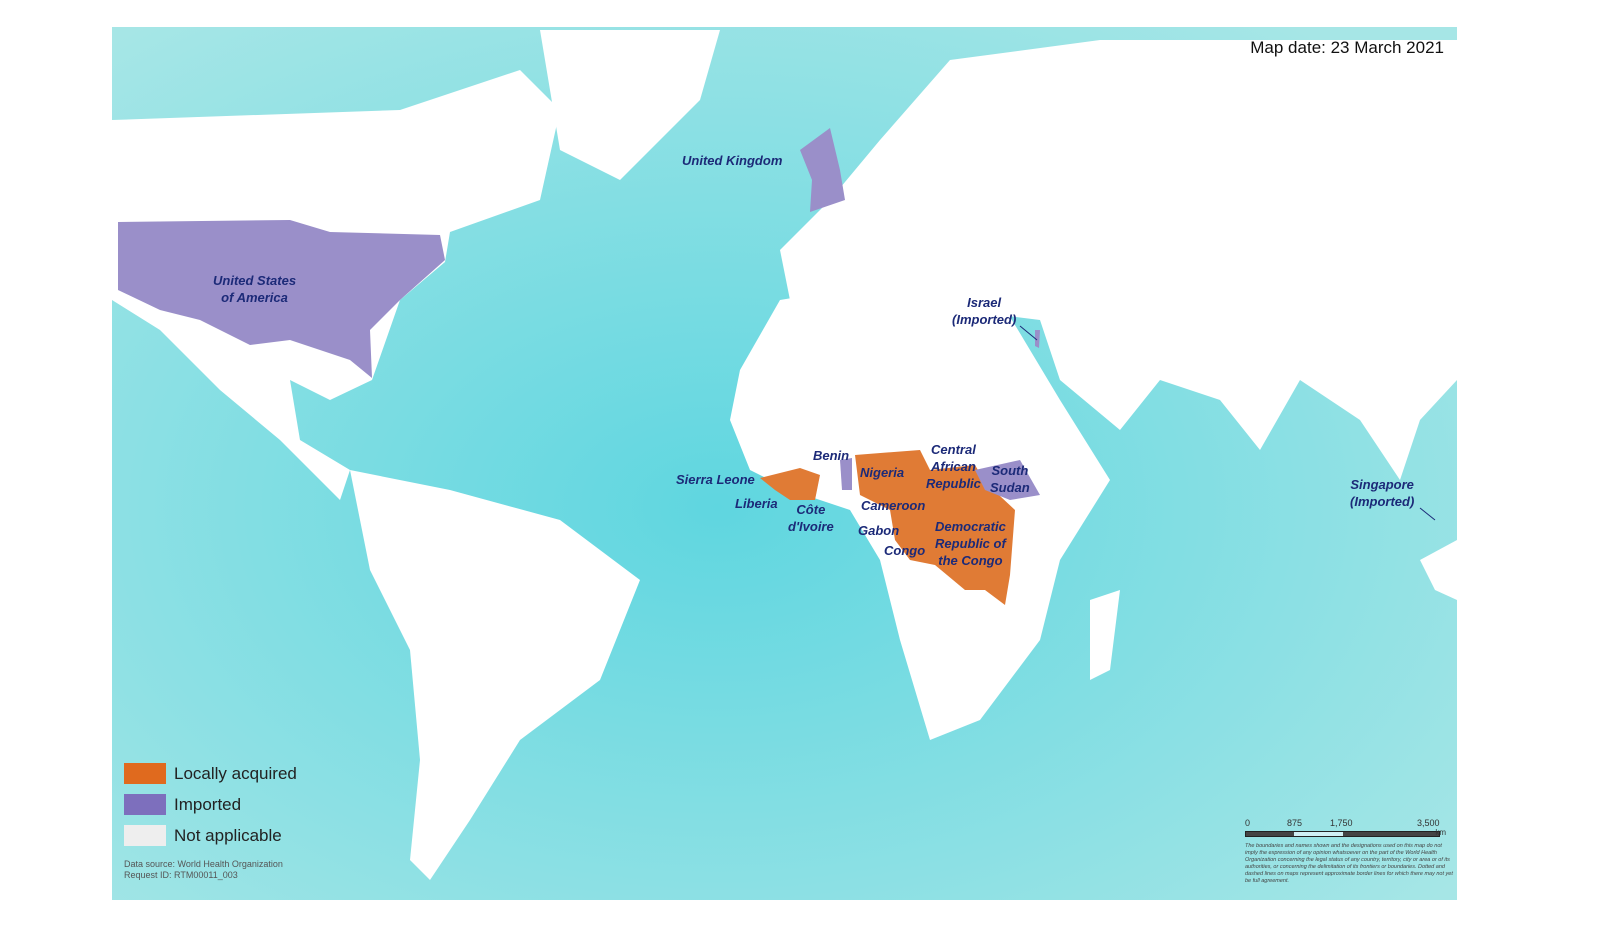 The image size is (1600, 950). What do you see at coordinates (831, 455) in the screenshot?
I see `label-benin: Benin` at bounding box center [831, 455].